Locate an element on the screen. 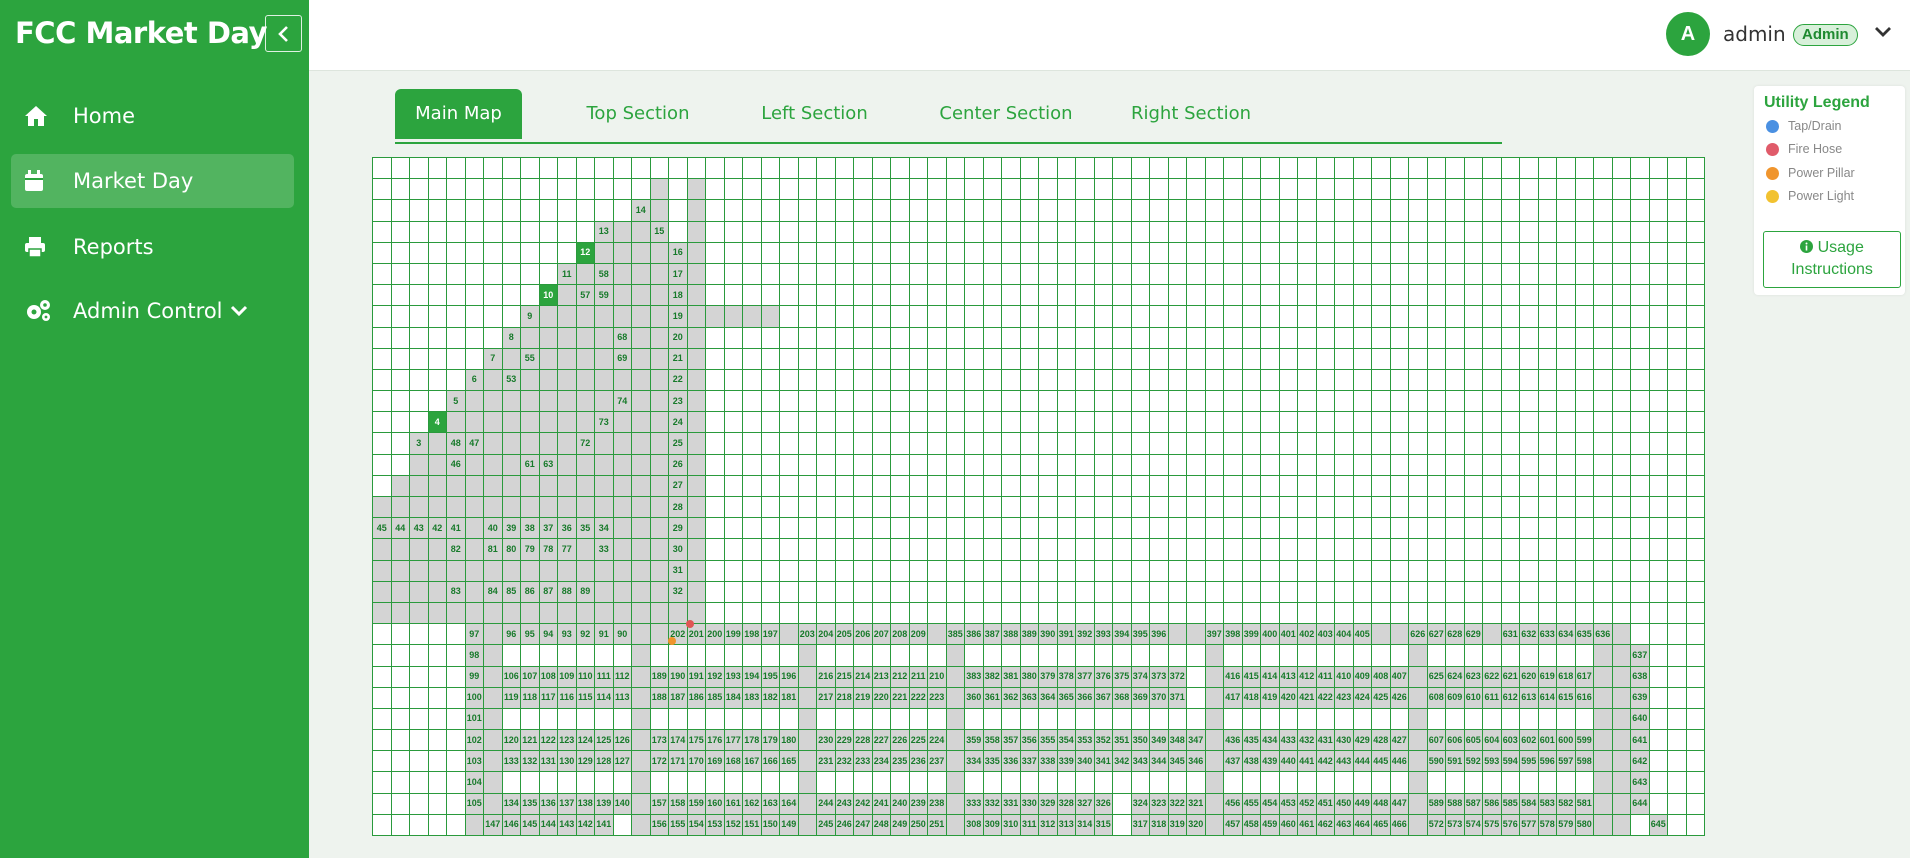 The width and height of the screenshot is (1910, 858). stall-244: 244 is located at coordinates (826, 803).